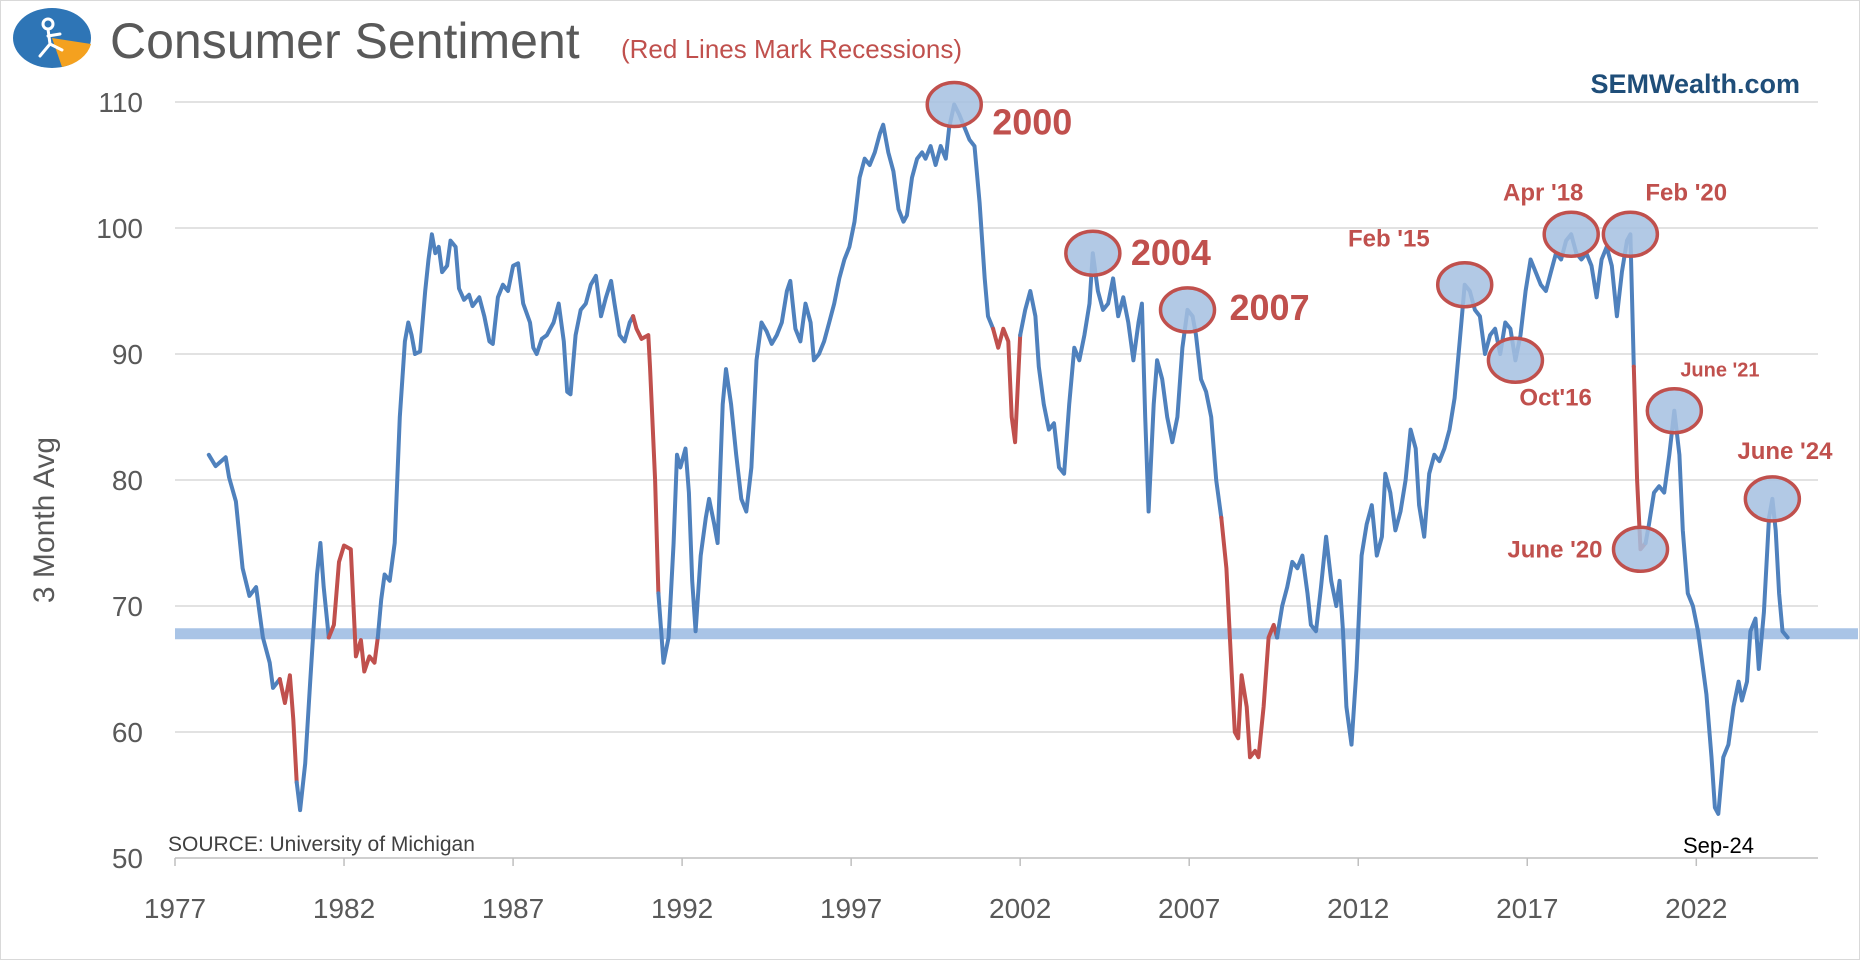 Image resolution: width=1860 pixels, height=960 pixels. I want to click on y-tick-label: 80, so click(127, 480).